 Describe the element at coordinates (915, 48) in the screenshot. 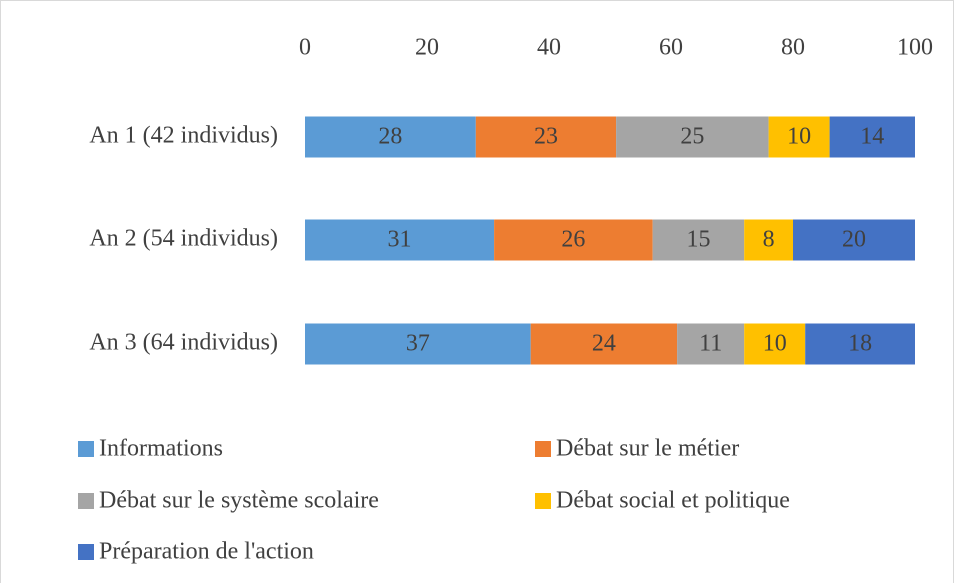

I see `x-tick-label: 100` at that location.